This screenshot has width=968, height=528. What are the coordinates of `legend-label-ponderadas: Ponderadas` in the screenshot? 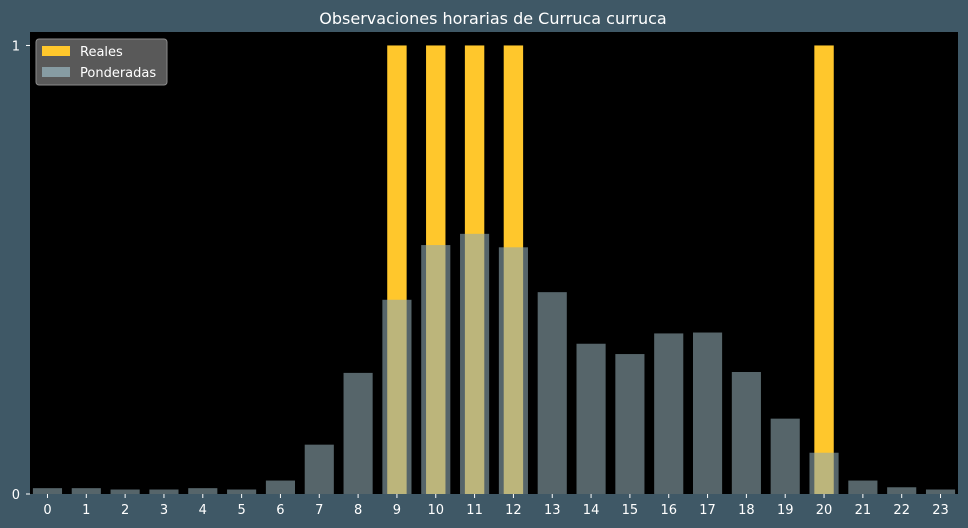 It's located at (118, 73).